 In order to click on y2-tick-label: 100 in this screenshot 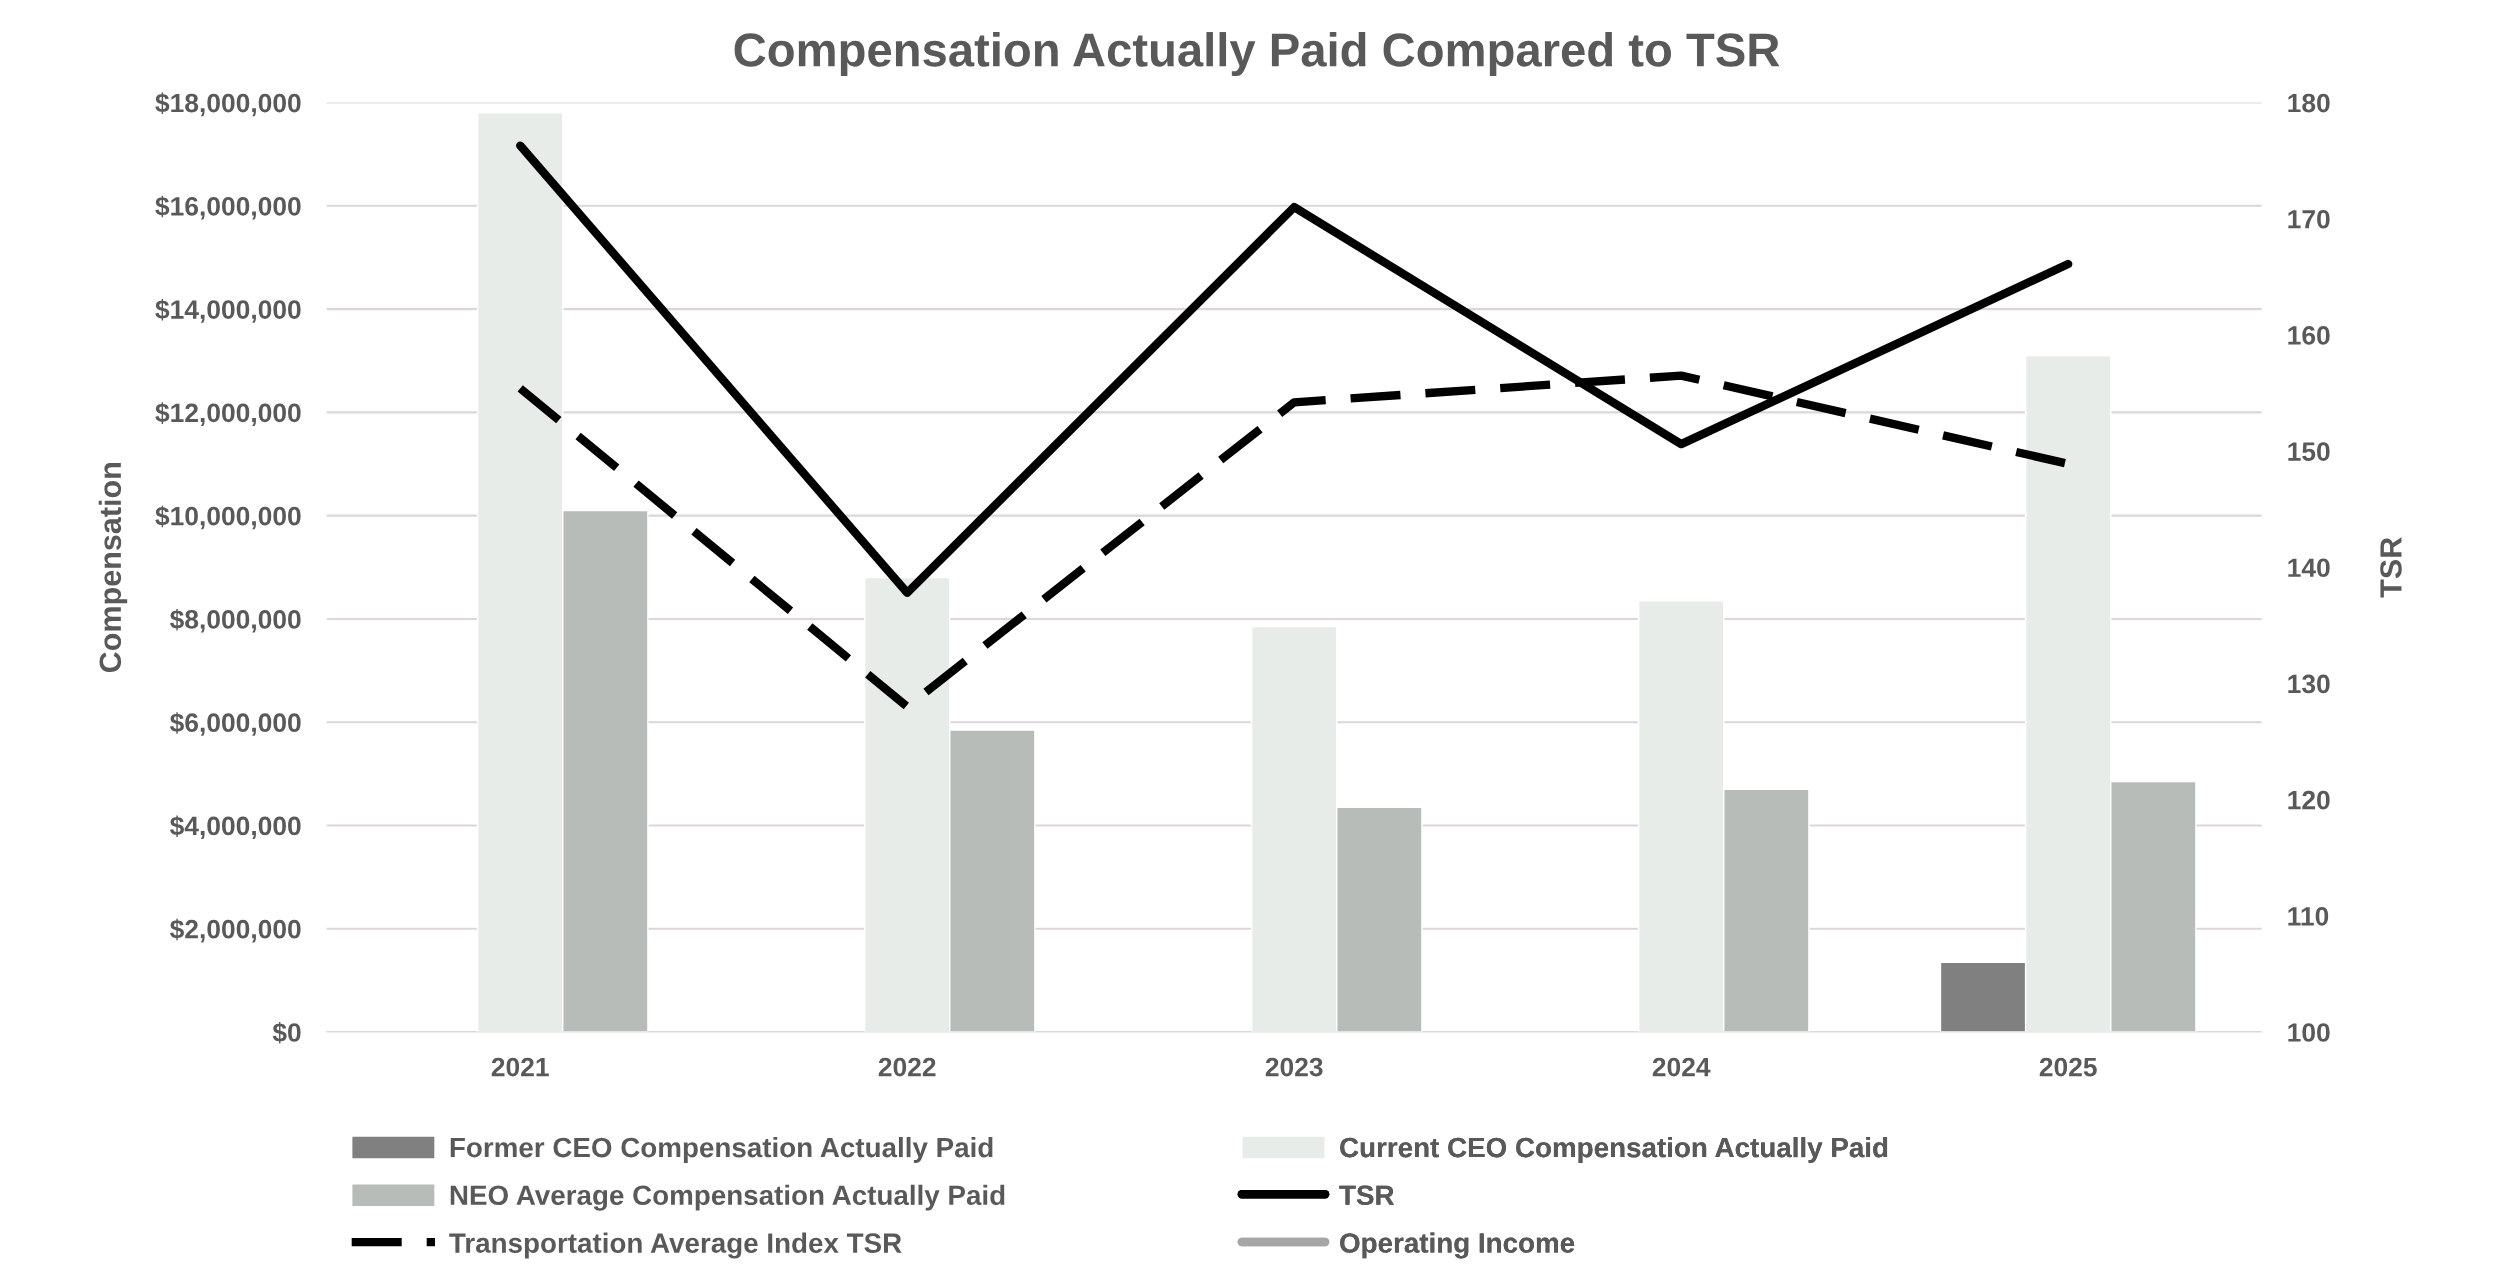, I will do `click(2309, 1032)`.